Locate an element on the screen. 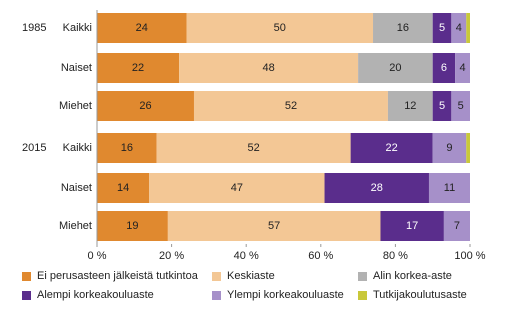  value-label: 28 is located at coordinates (377, 188).